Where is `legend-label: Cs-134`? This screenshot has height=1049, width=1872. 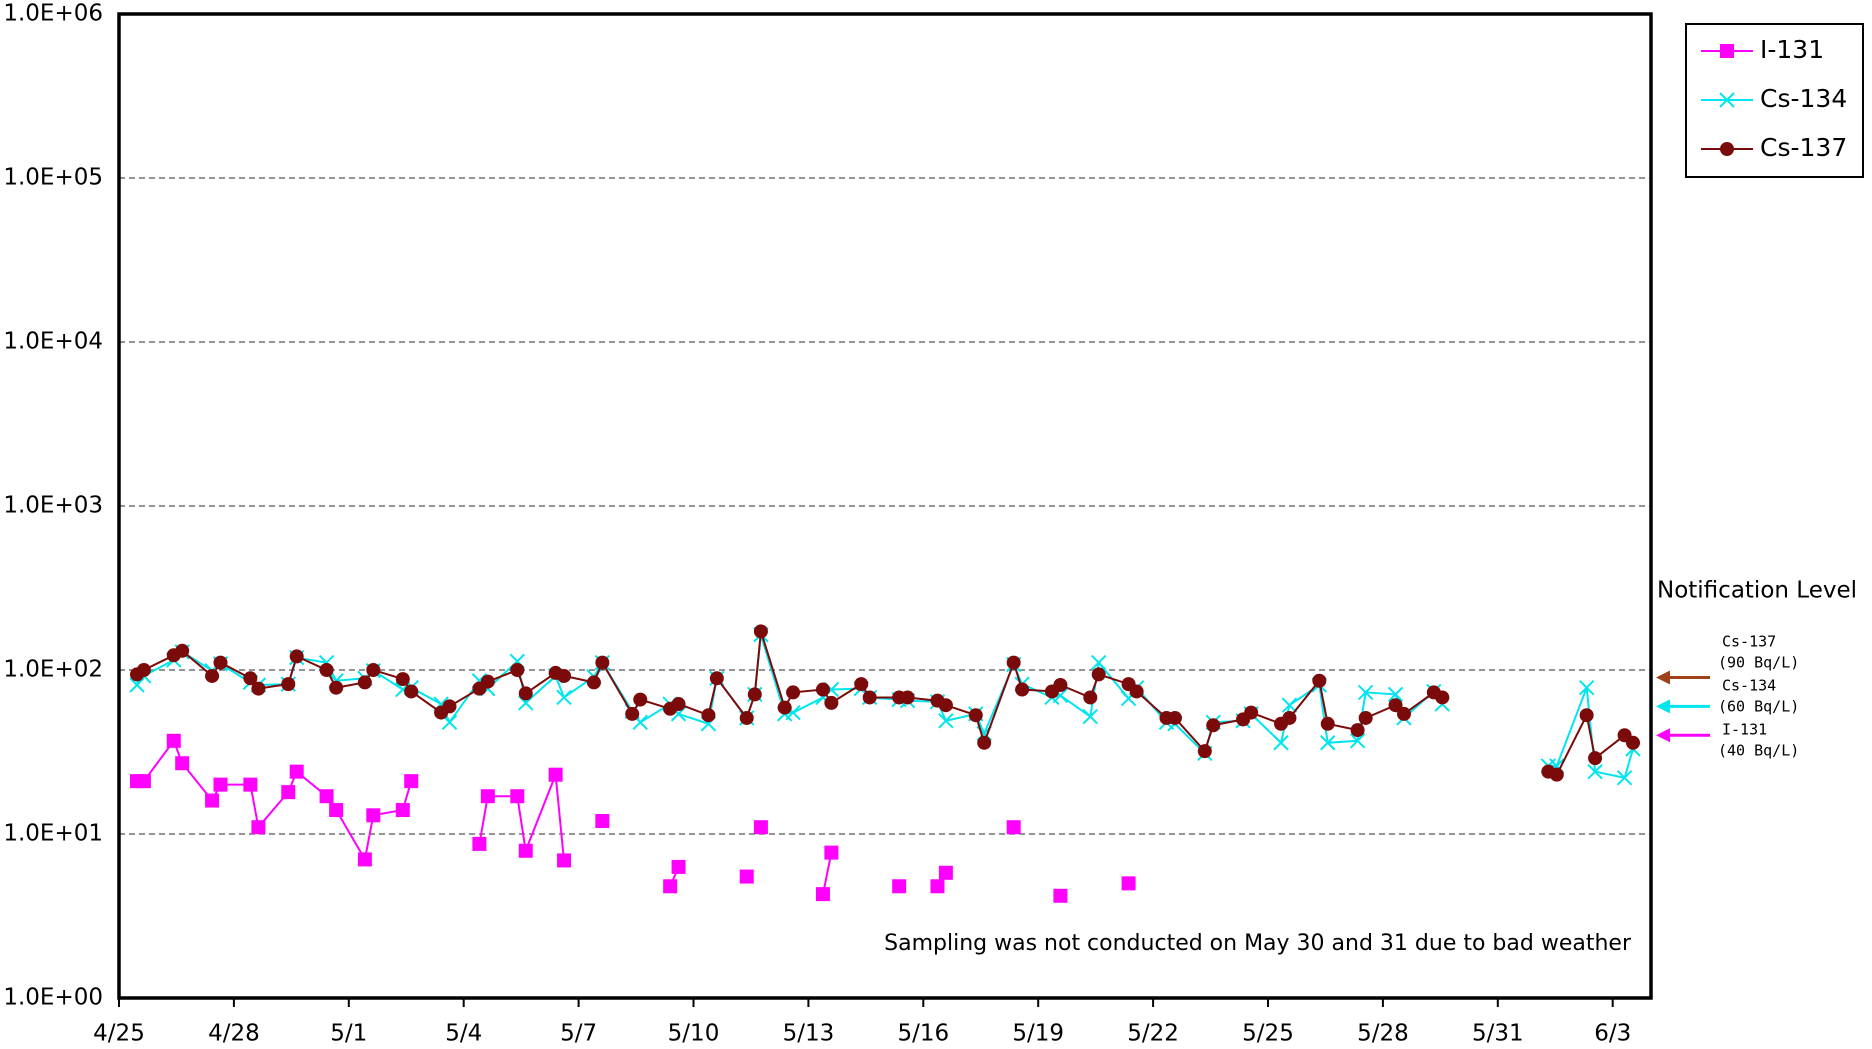 legend-label: Cs-134 is located at coordinates (1803, 98).